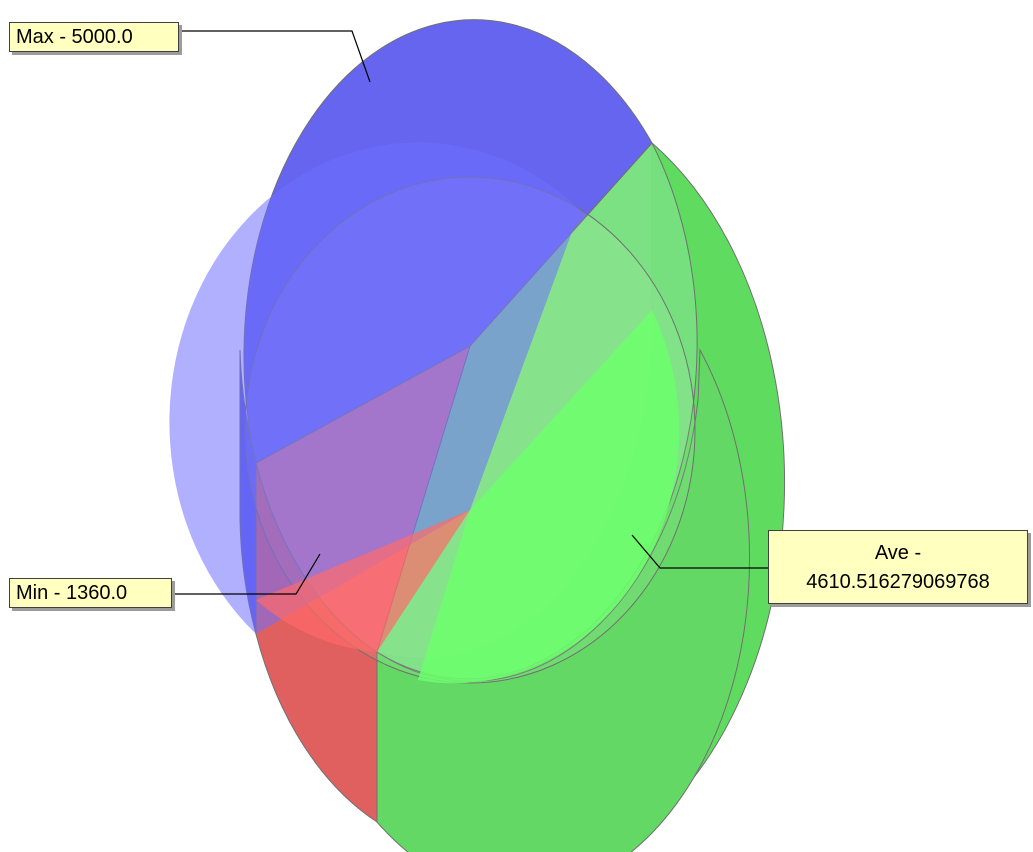 Image resolution: width=1033 pixels, height=852 pixels. What do you see at coordinates (898, 567) in the screenshot?
I see `slice-label-ave: Ave - 4610.516279069768` at bounding box center [898, 567].